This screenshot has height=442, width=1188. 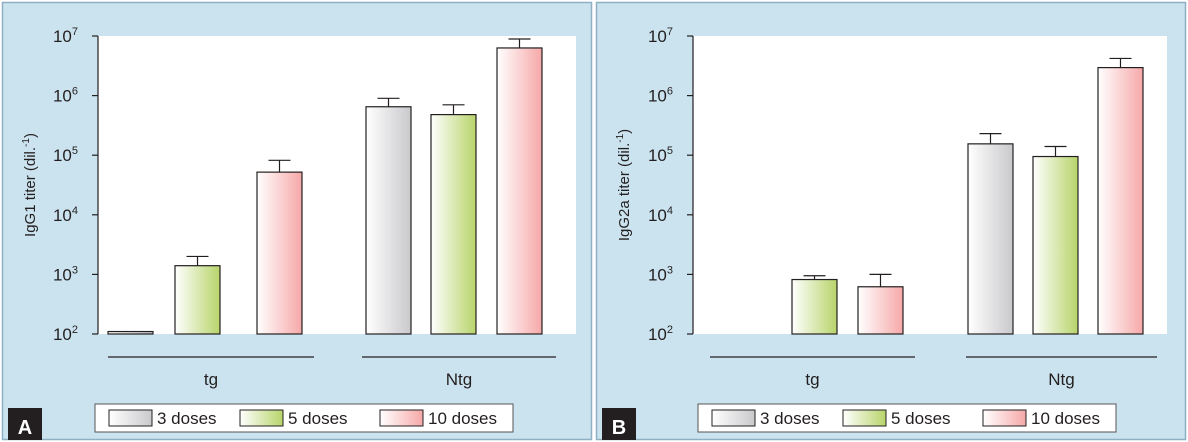 What do you see at coordinates (619, 428) in the screenshot?
I see `panel-label: B` at bounding box center [619, 428].